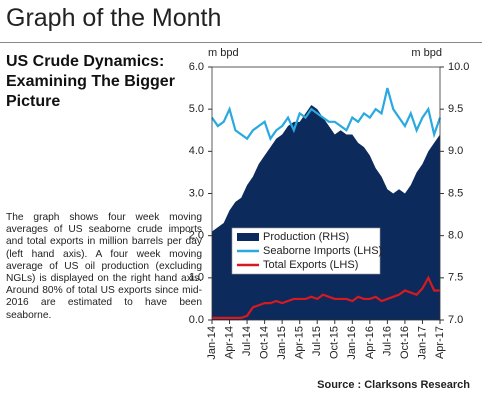 This screenshot has height=415, width=482. I want to click on y-tick-label: 5.0, so click(196, 109).